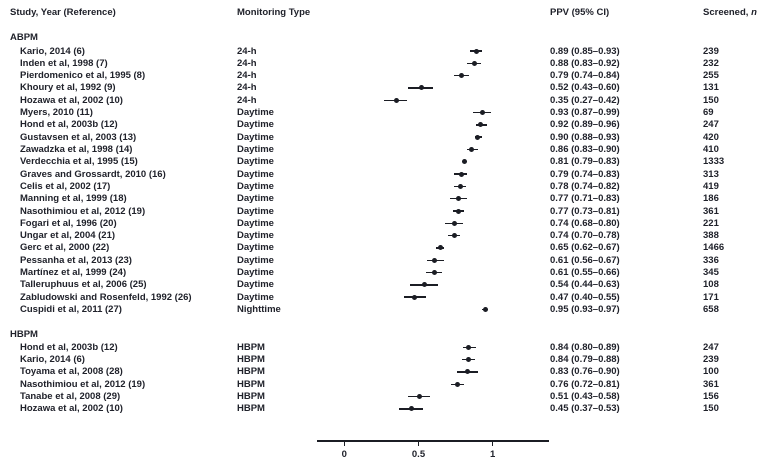 This screenshot has width=763, height=465. Describe the element at coordinates (711, 125) in the screenshot. I see `screened-n-value: 247` at that location.